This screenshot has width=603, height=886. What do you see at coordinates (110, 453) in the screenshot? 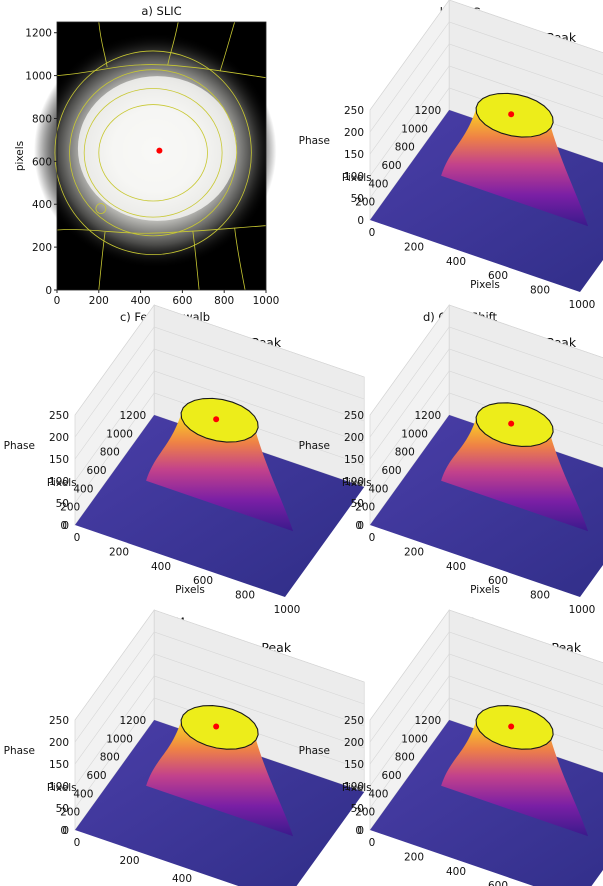
I see `y-tick-label: 800` at bounding box center [110, 453].